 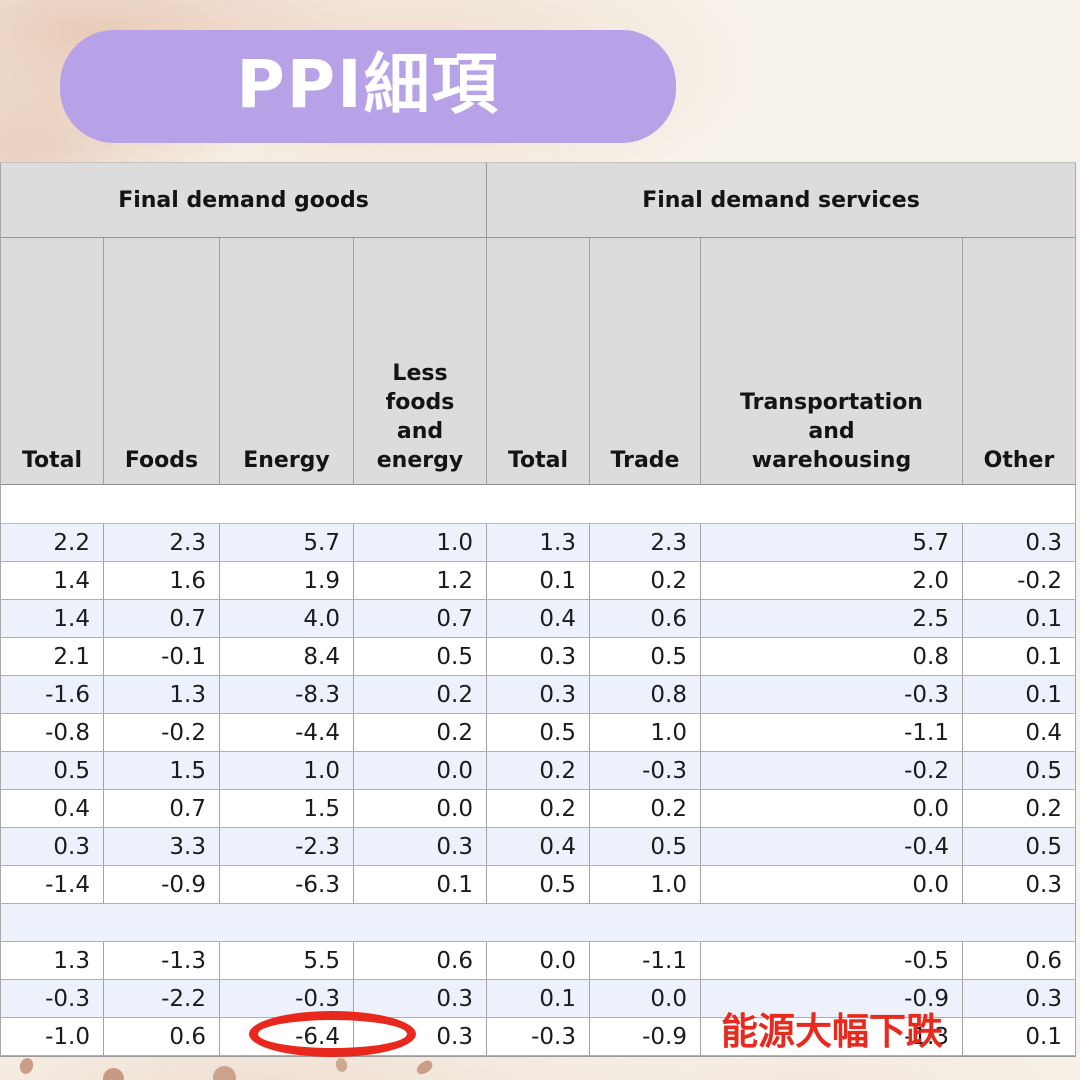 What do you see at coordinates (287, 884) in the screenshot?
I see `table-cell: -6.3` at bounding box center [287, 884].